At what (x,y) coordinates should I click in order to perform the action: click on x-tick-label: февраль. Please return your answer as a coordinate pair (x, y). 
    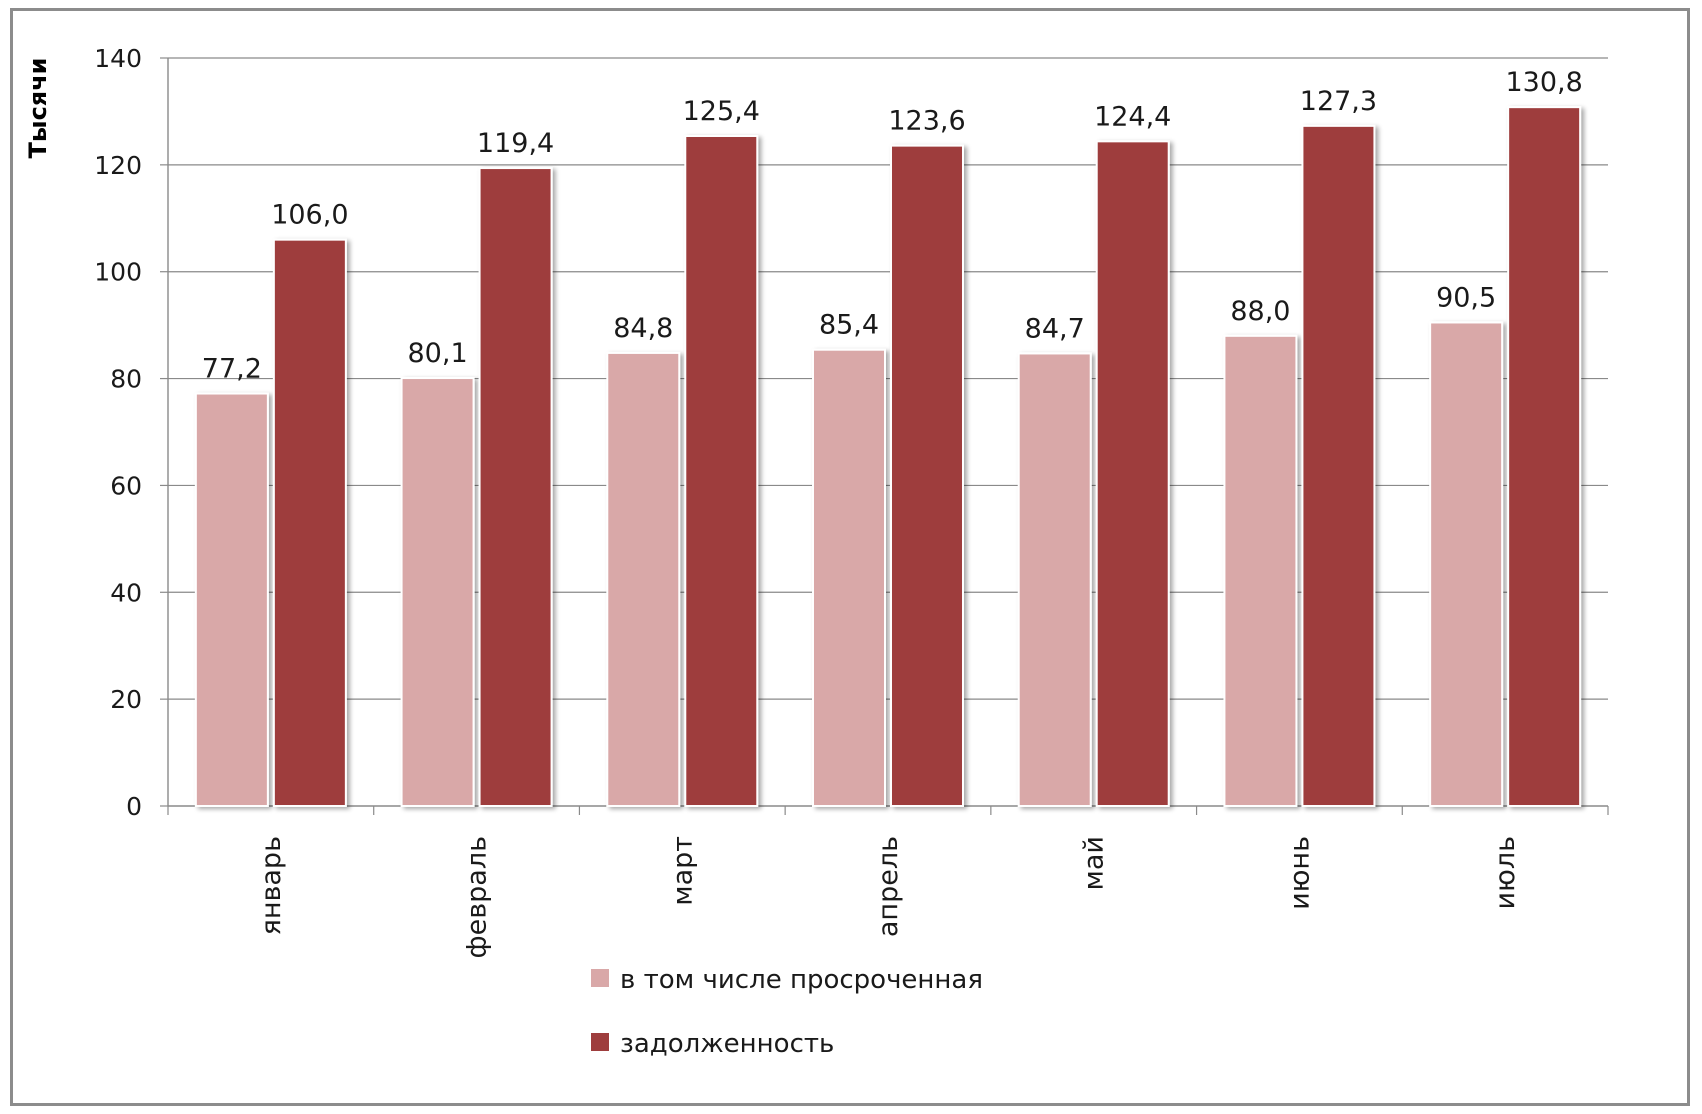
    Looking at the image, I should click on (477, 897).